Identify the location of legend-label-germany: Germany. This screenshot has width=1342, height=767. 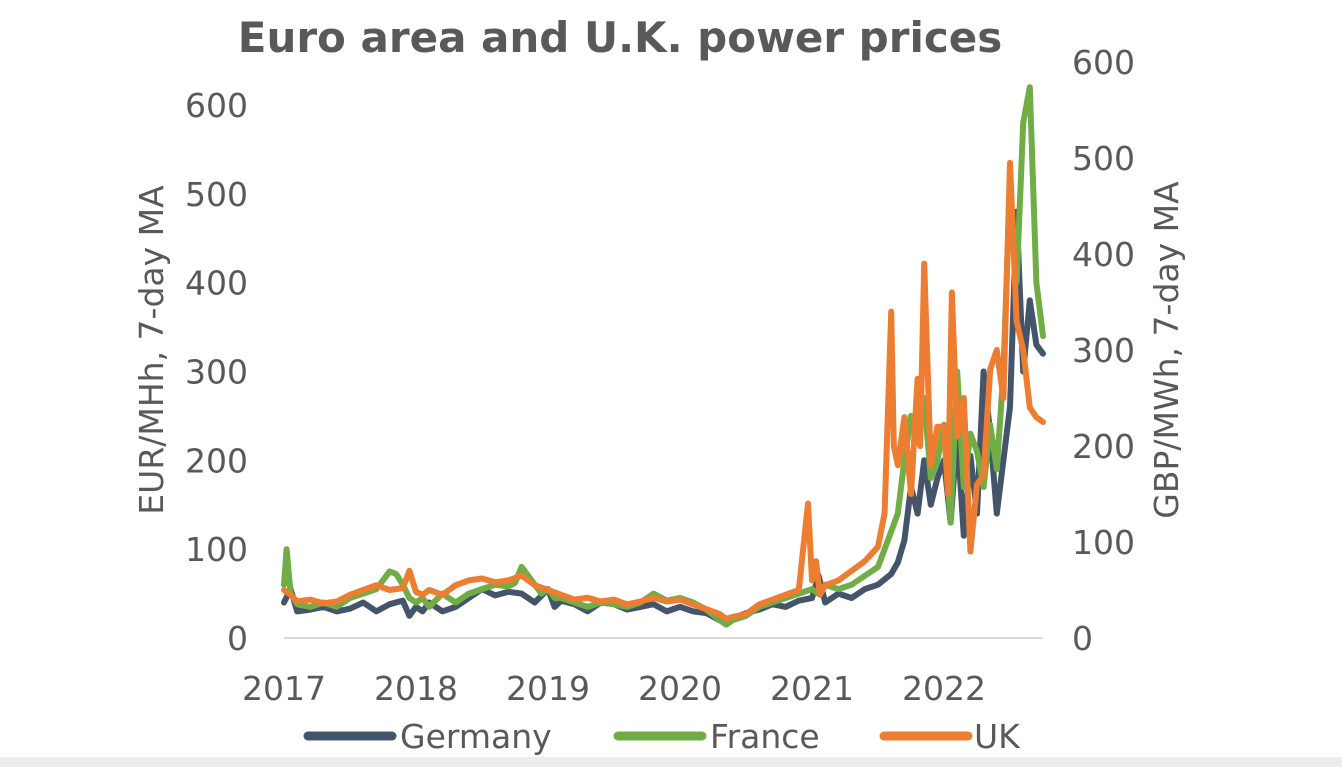
(476, 736).